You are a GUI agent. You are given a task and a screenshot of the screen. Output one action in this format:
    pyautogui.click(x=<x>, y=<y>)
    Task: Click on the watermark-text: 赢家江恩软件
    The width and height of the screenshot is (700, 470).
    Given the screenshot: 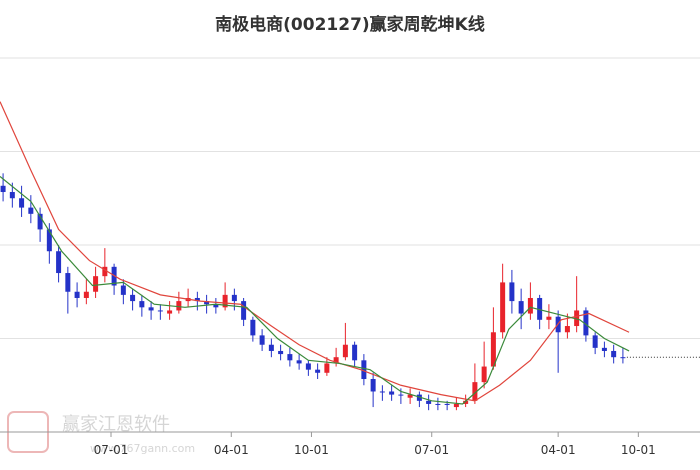 What is the action you would take?
    pyautogui.click(x=116, y=424)
    